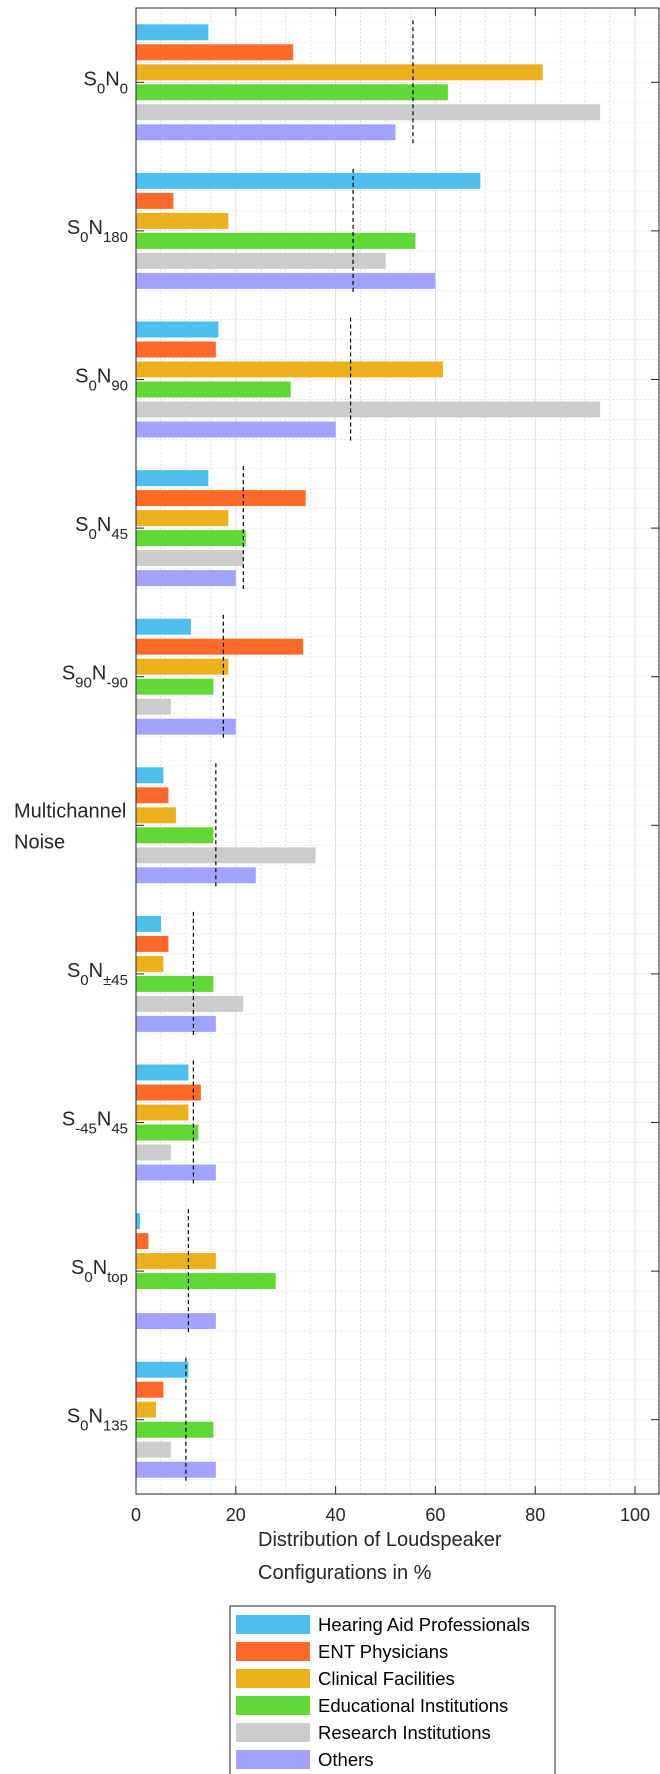 The height and width of the screenshot is (1774, 660). What do you see at coordinates (106, 82) in the screenshot?
I see `category-label: S0N0` at bounding box center [106, 82].